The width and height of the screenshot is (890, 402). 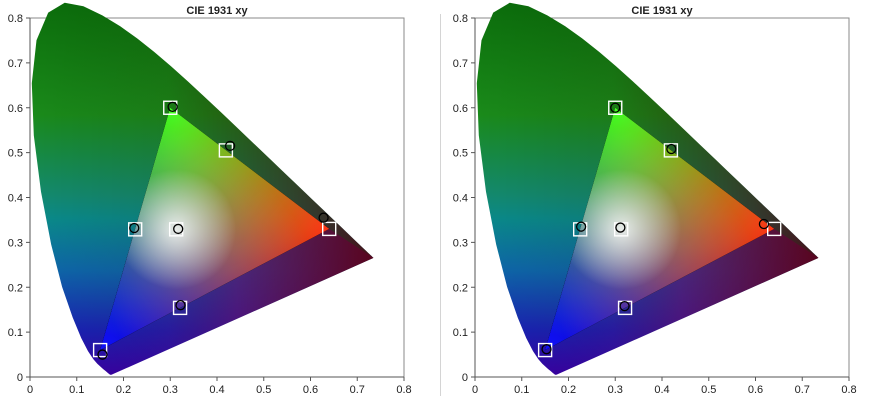 What do you see at coordinates (440, 205) in the screenshot?
I see `panel-divider` at bounding box center [440, 205].